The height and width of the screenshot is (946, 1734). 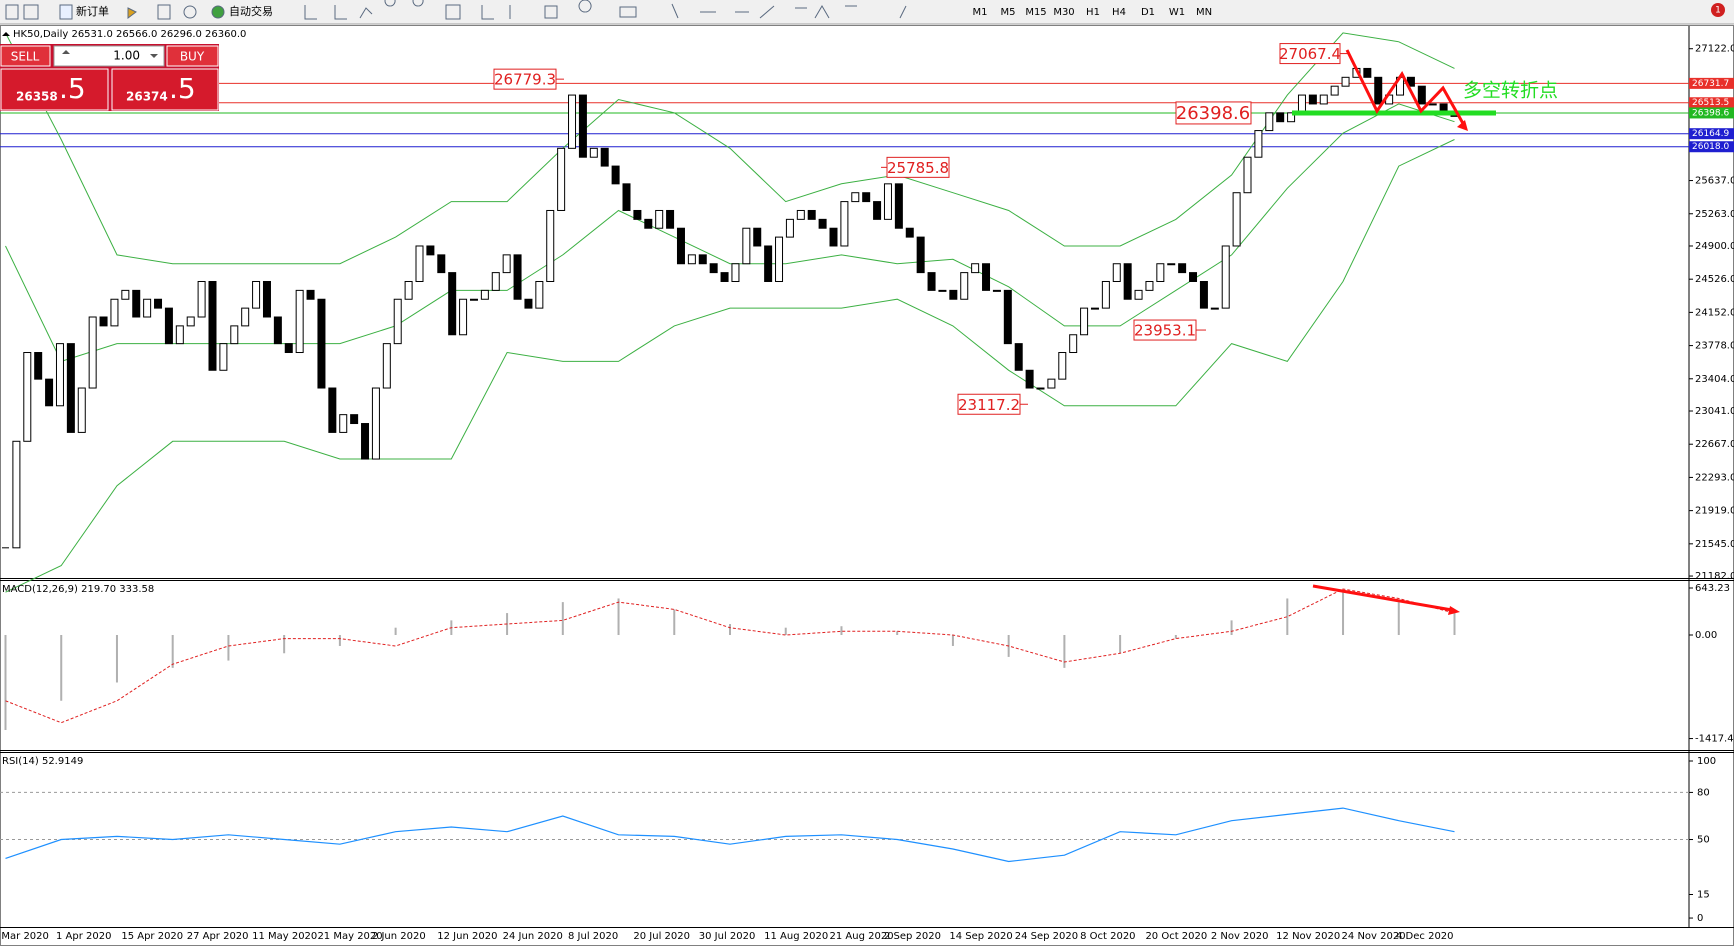 I want to click on sell-button, so click(x=25, y=56).